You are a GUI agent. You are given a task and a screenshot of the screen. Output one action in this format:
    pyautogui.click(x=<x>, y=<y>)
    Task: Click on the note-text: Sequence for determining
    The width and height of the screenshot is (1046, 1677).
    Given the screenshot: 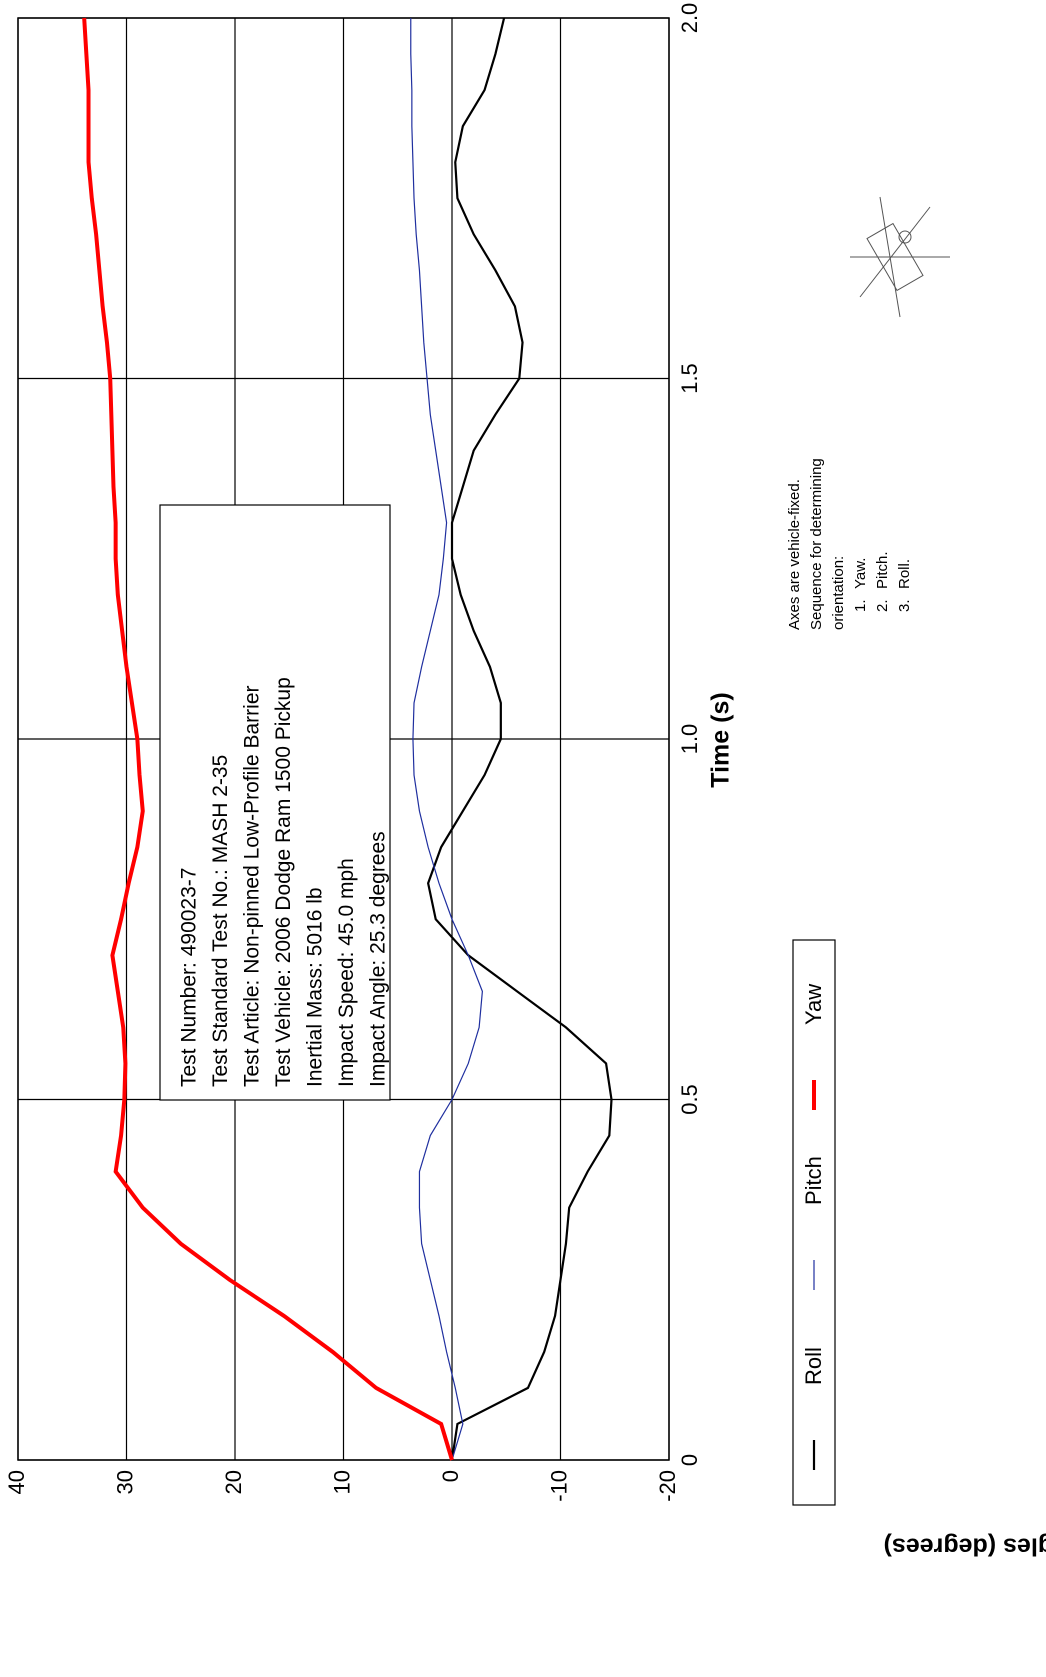 What is the action you would take?
    pyautogui.click(x=816, y=544)
    